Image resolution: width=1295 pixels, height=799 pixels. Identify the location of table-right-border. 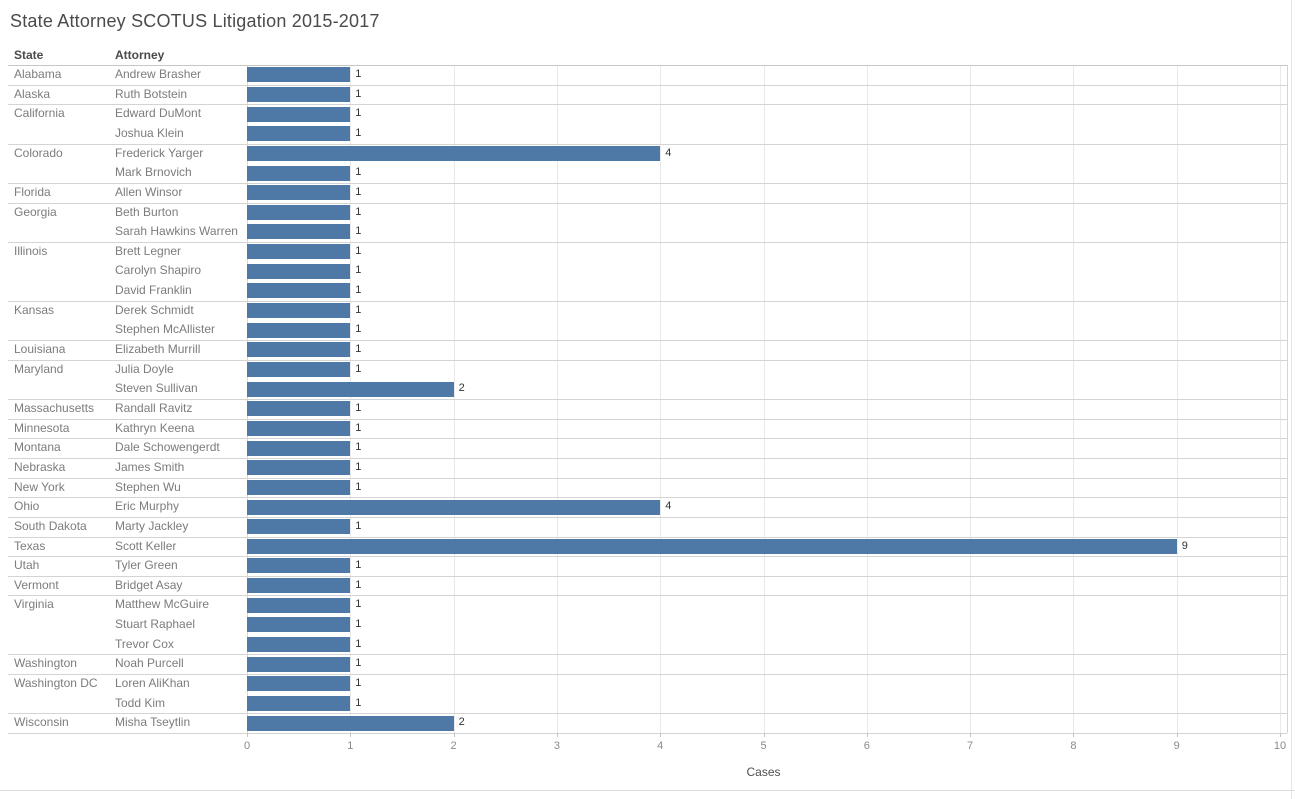
(1287, 399).